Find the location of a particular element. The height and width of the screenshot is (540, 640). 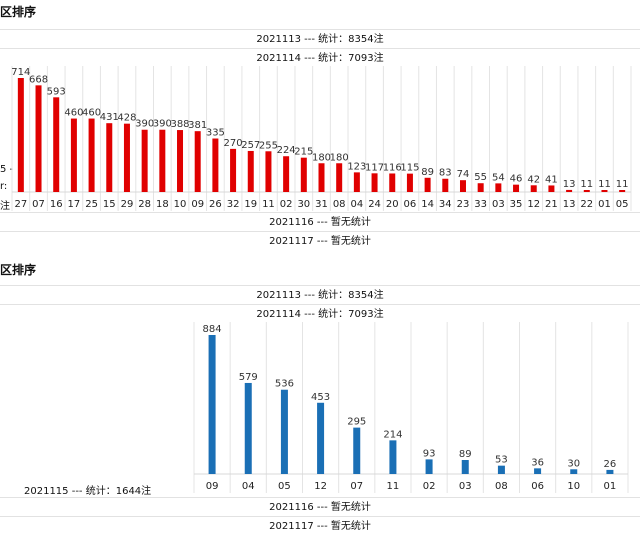

data-label: 83 is located at coordinates (445, 173).